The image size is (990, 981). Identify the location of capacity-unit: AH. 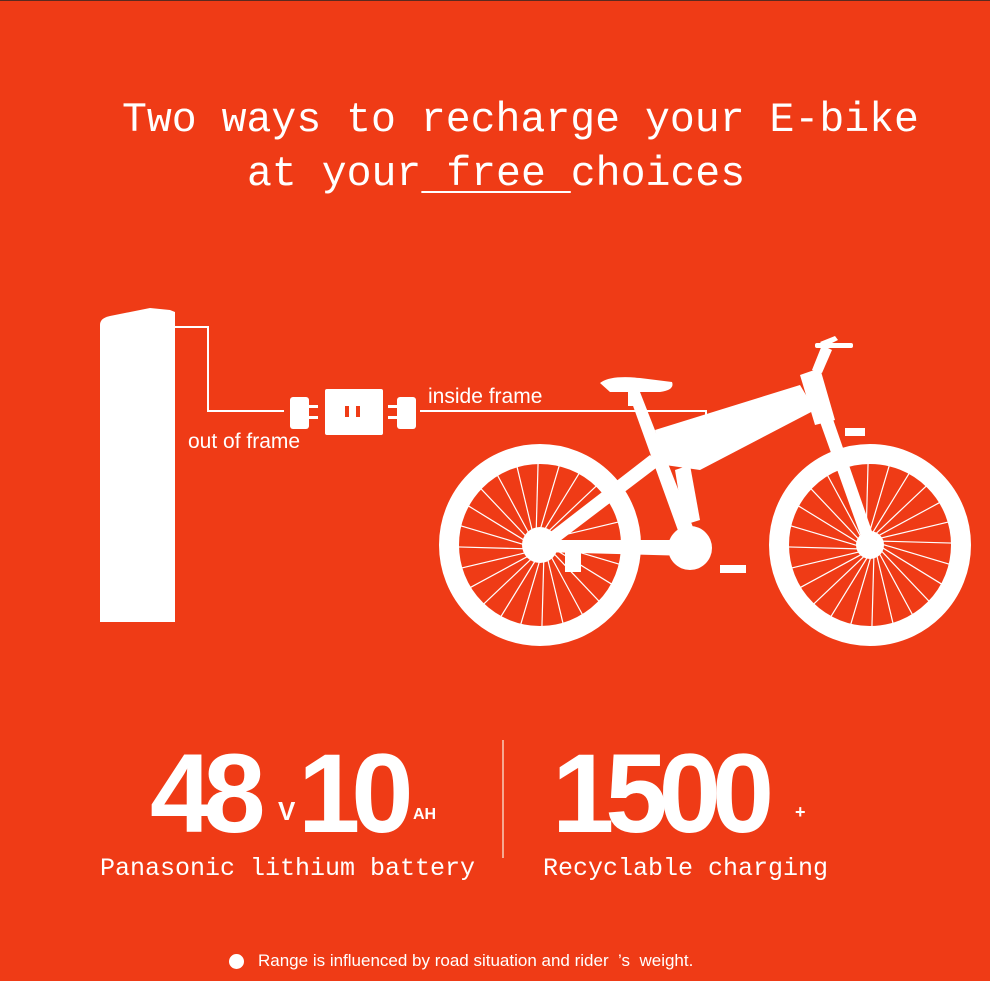
(425, 814).